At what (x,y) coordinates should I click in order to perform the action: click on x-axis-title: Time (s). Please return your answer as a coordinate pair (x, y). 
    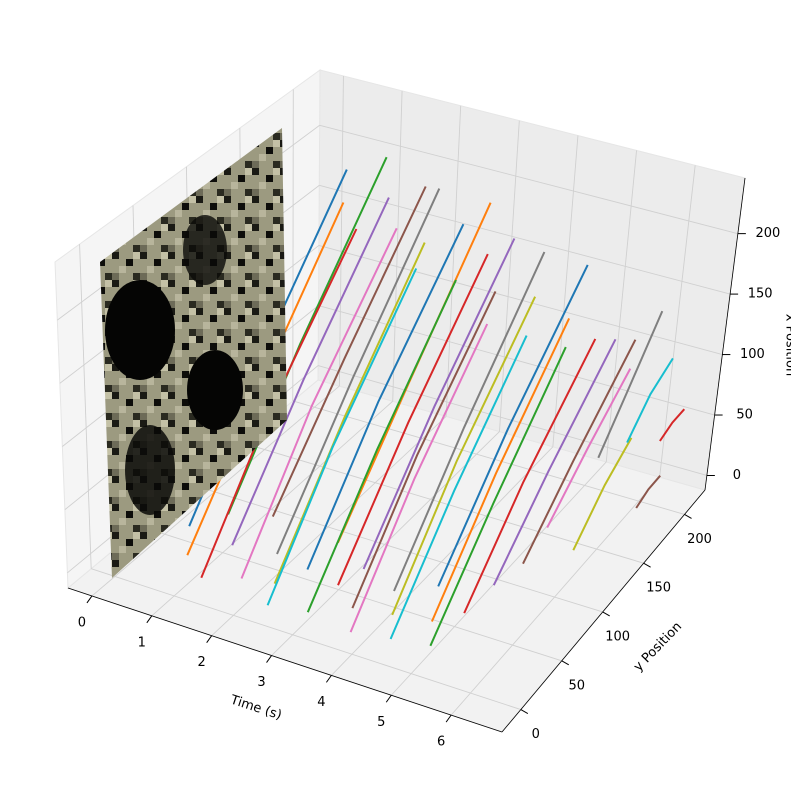
    Looking at the image, I should click on (256, 707).